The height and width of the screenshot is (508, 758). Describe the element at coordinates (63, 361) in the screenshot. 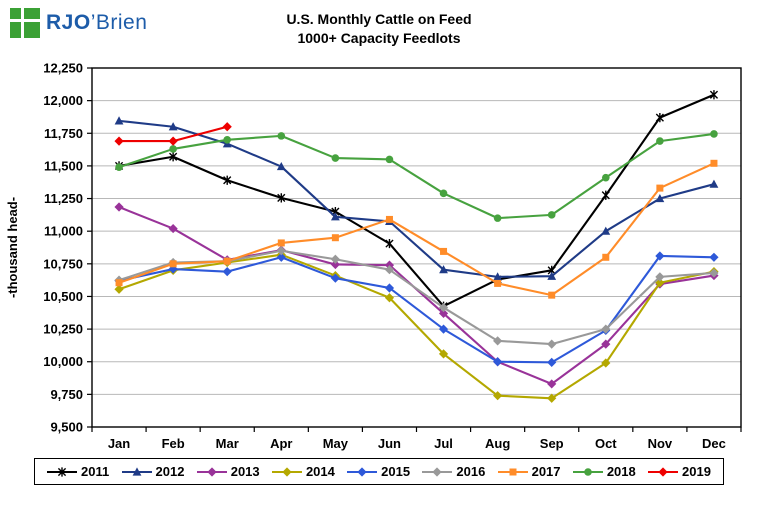

I see `y-tick-label: 10,000` at that location.